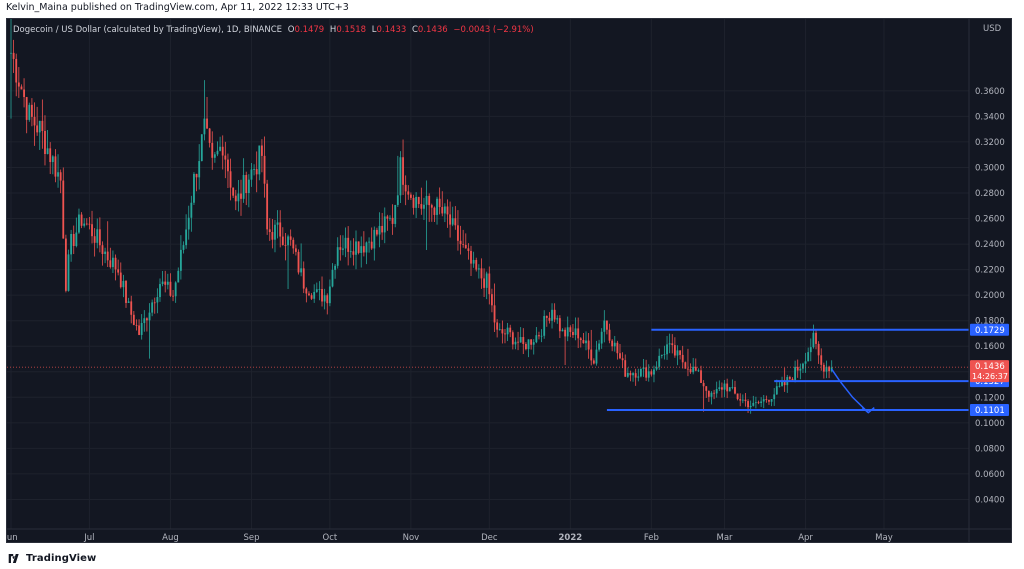 This screenshot has width=1024, height=569. I want to click on y-tick-label: 0.2200, so click(990, 271).